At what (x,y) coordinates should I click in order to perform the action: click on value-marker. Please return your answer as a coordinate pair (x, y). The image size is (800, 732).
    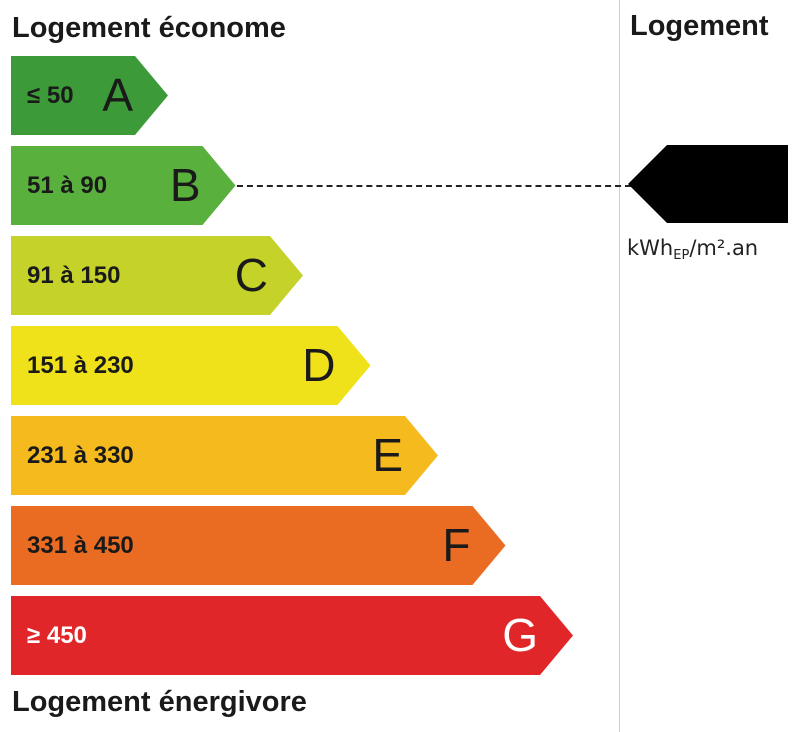
    Looking at the image, I should click on (708, 184).